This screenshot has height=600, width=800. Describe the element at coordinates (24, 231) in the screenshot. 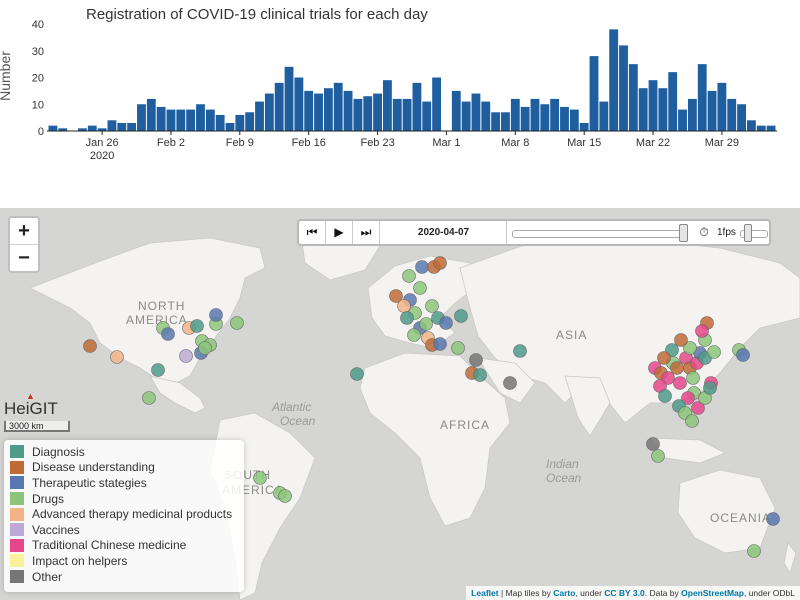

I see `zoom-in-button: +` at that location.